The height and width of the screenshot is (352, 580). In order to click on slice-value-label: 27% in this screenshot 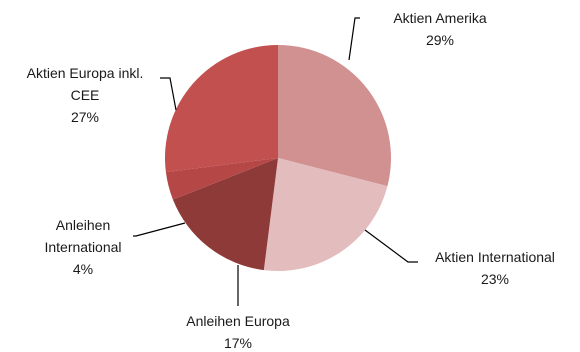, I will do `click(85, 117)`.